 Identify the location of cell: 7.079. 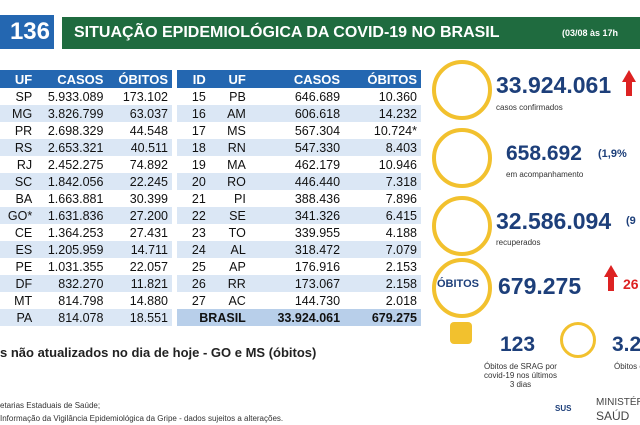
(382, 249).